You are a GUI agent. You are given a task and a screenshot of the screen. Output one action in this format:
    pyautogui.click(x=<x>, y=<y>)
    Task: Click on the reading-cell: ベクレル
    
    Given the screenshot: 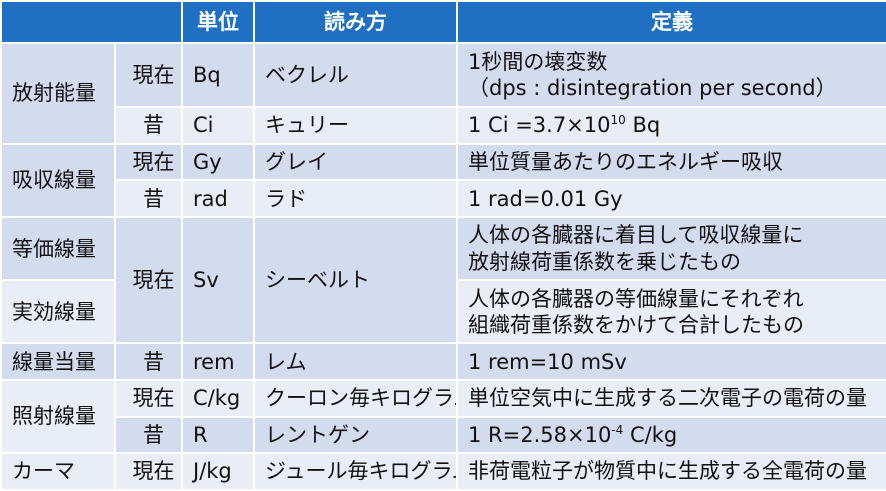 What is the action you would take?
    pyautogui.click(x=355, y=75)
    